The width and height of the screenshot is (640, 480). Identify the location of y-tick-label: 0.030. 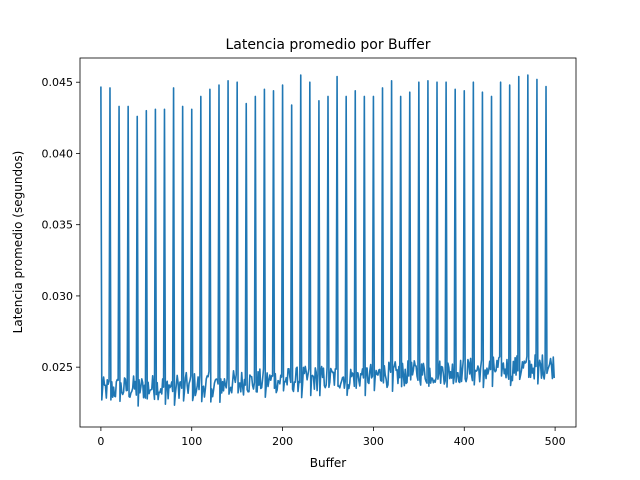
(58, 296).